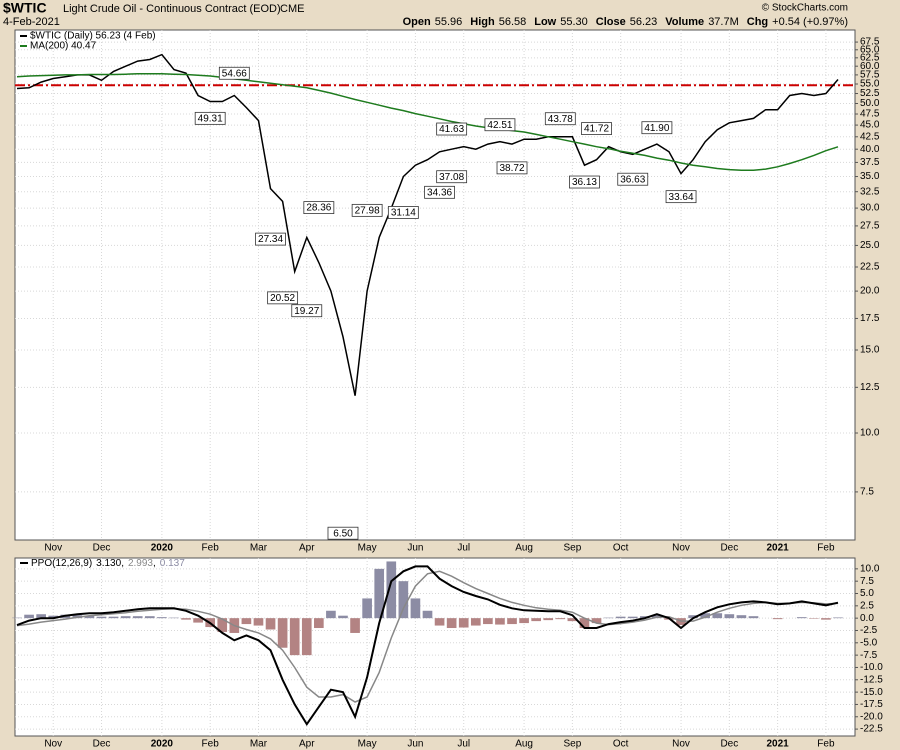 The height and width of the screenshot is (750, 900). What do you see at coordinates (545, 22) in the screenshot?
I see `stat-label: Low` at bounding box center [545, 22].